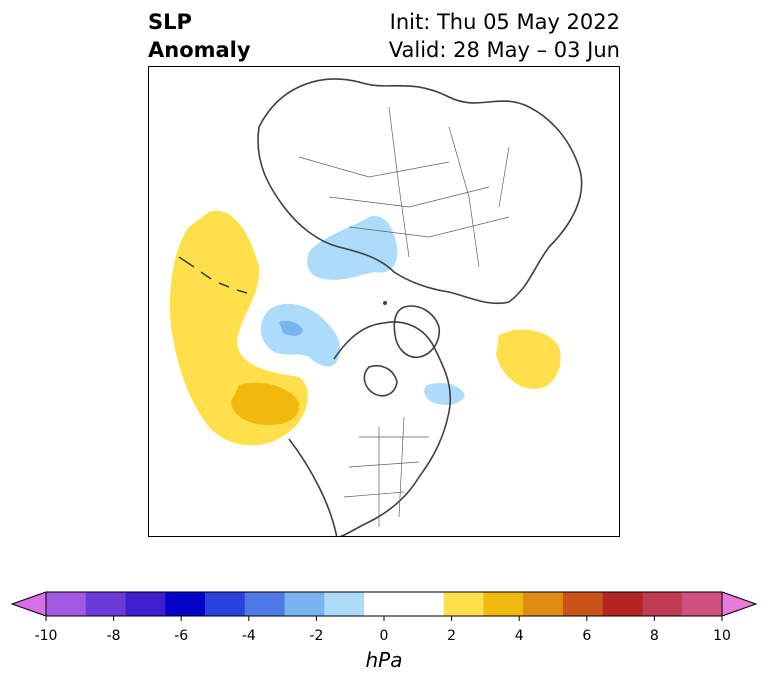  What do you see at coordinates (384, 660) in the screenshot?
I see `colorbar-unit: hPa` at bounding box center [384, 660].